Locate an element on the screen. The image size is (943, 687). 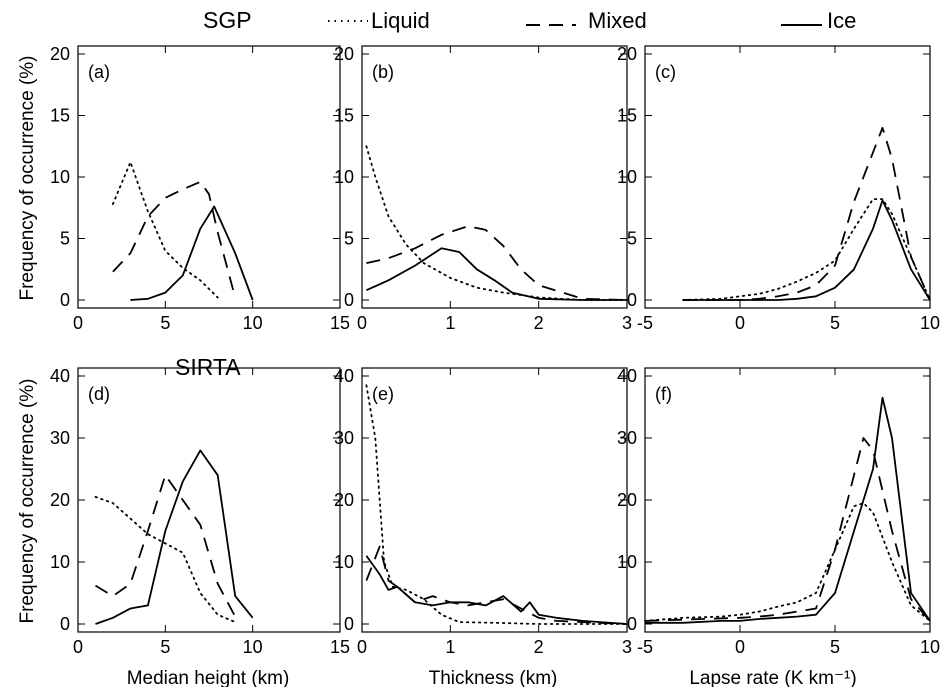
panel-d: 0 5 10 15 0 10 20 30 40 (d) is located at coordinates (200, 511).